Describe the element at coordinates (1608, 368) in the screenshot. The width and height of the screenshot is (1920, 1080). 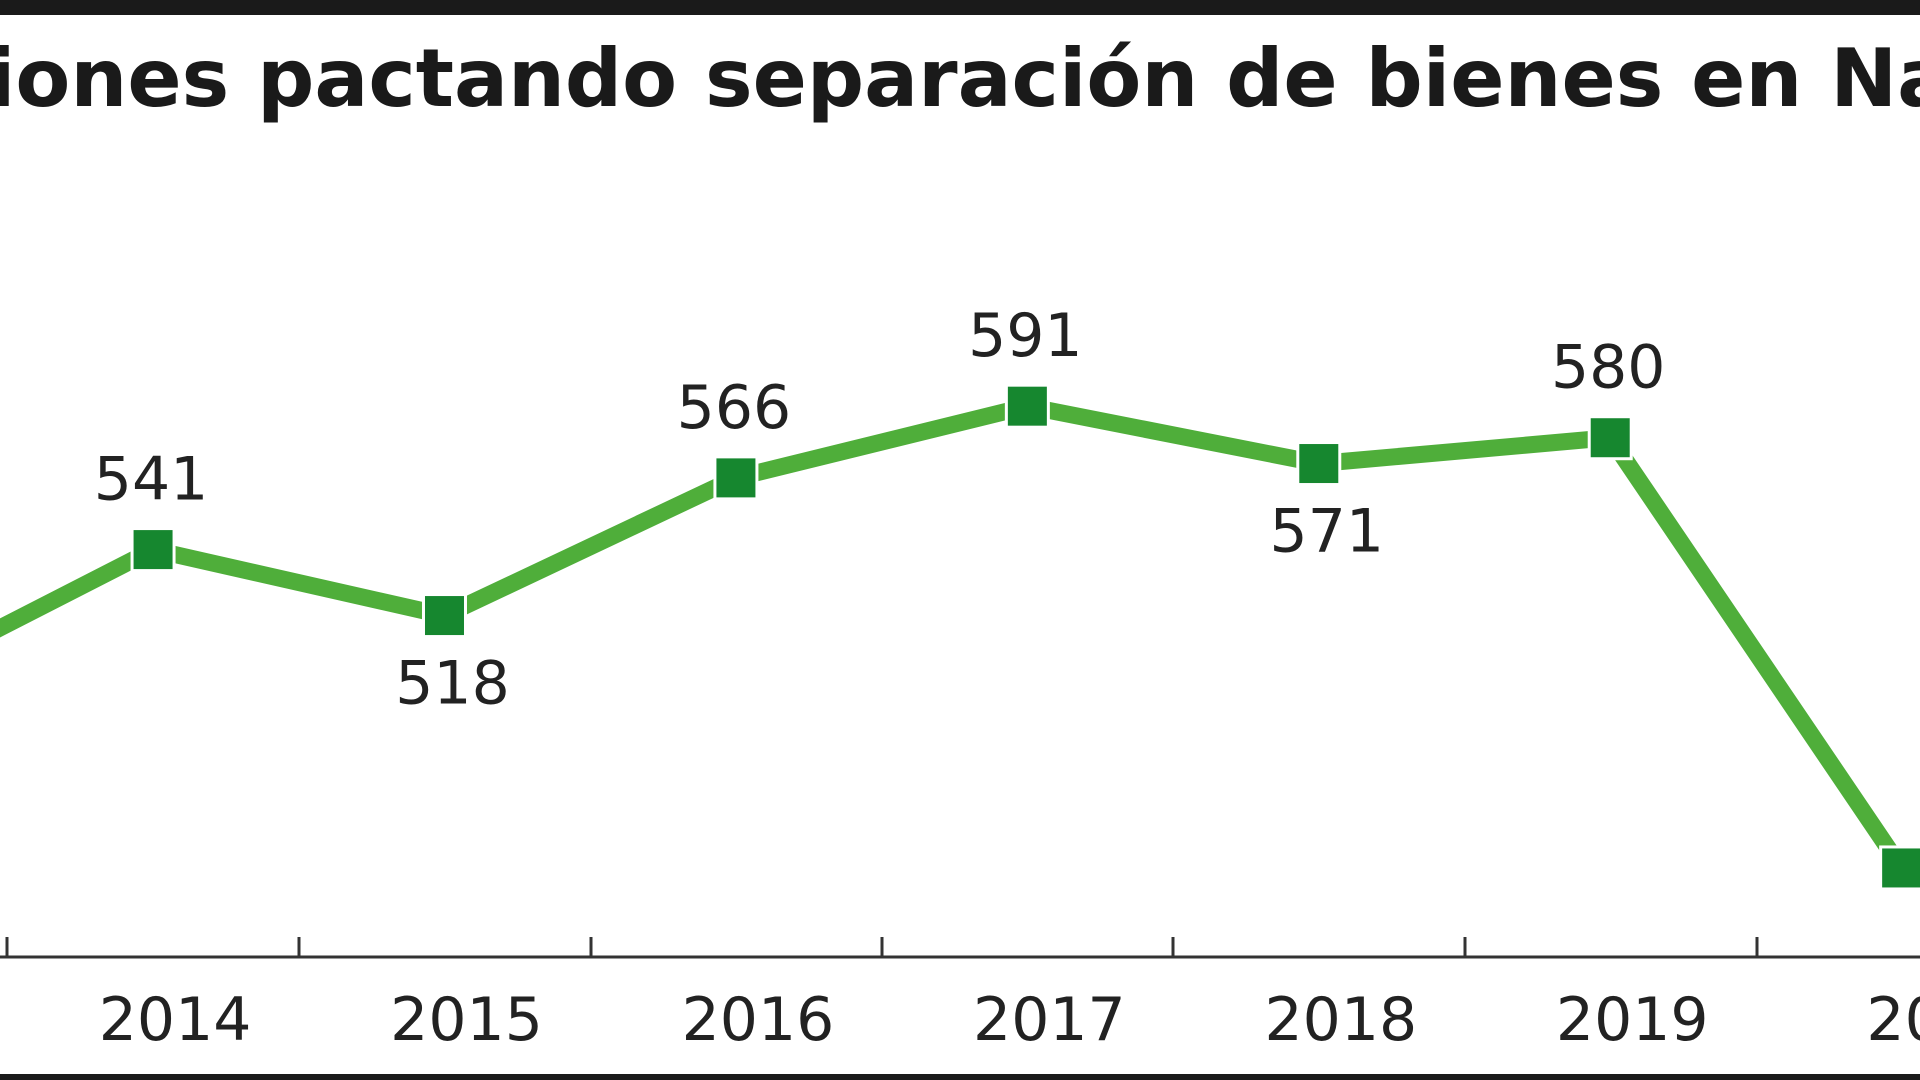
I see `value-label: 580` at that location.